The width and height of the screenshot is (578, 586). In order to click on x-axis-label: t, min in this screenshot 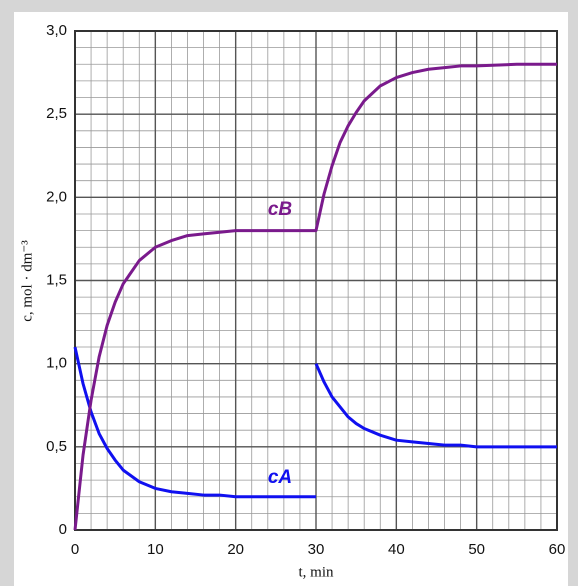, I will do `click(316, 572)`.